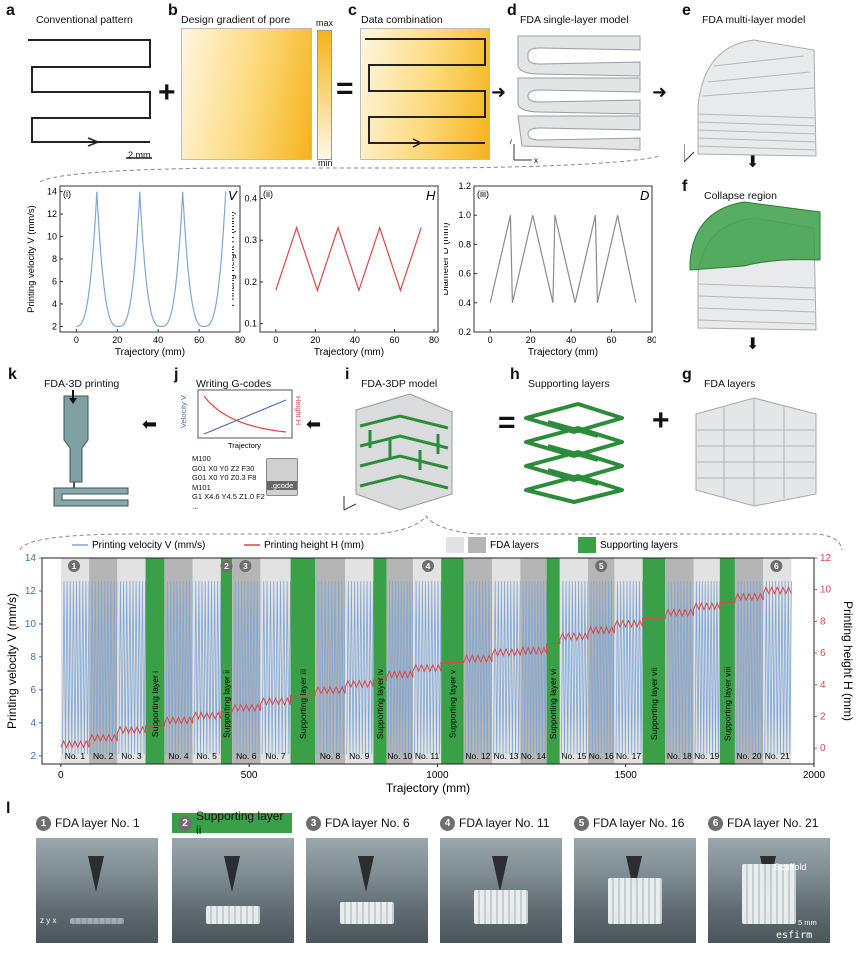  Describe the element at coordinates (54, 304) in the screenshot. I see `y-tick-label: 4` at that location.